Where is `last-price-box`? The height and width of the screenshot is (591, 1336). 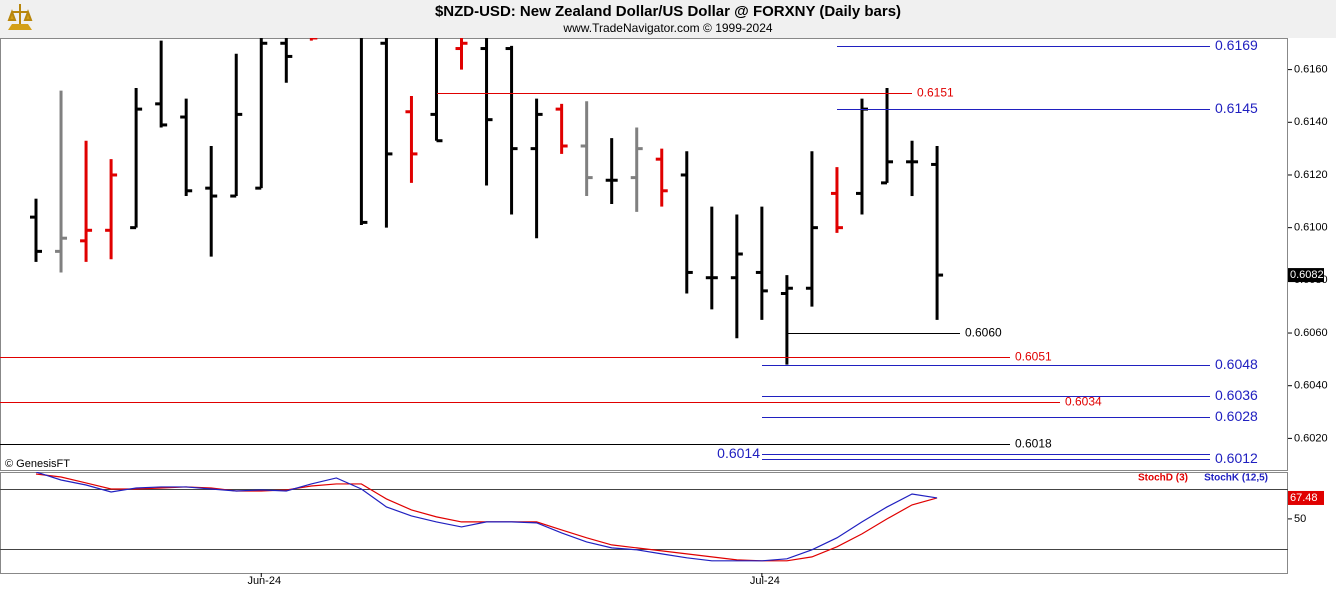 last-price-box is located at coordinates (1306, 275).